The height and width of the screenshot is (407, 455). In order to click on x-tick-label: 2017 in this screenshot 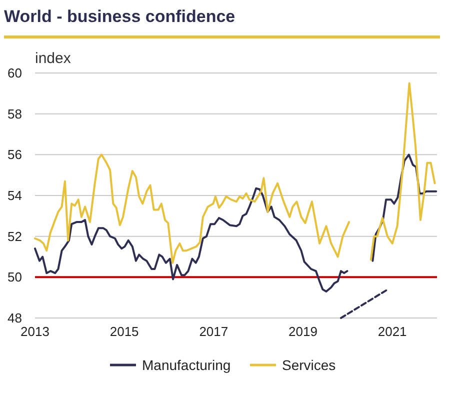, I will do `click(213, 331)`.